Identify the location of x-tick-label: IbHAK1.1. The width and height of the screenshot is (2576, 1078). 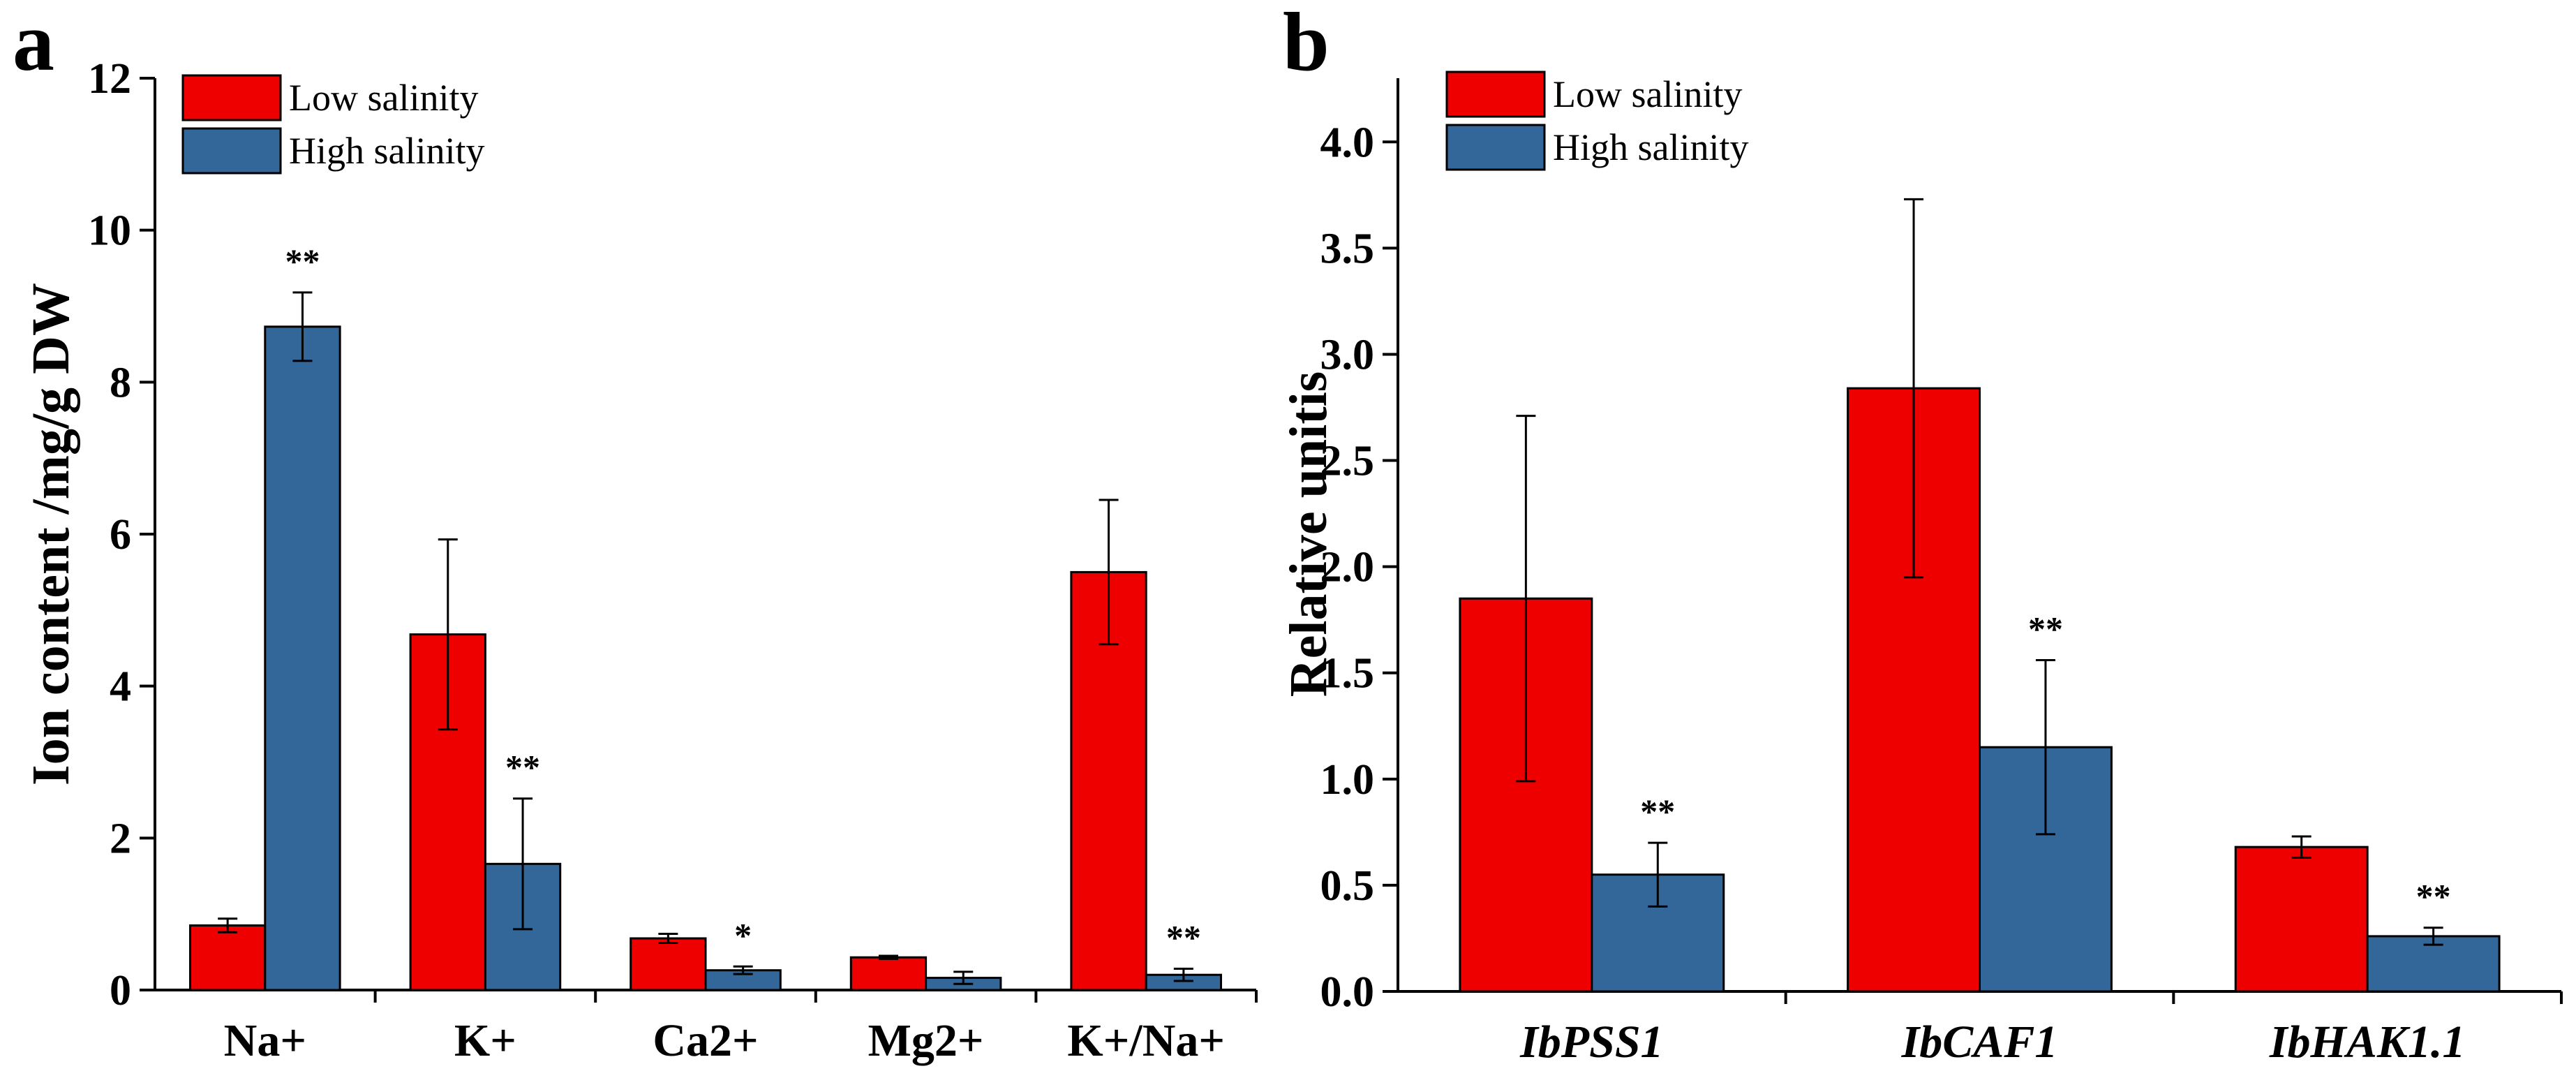
(2367, 1042).